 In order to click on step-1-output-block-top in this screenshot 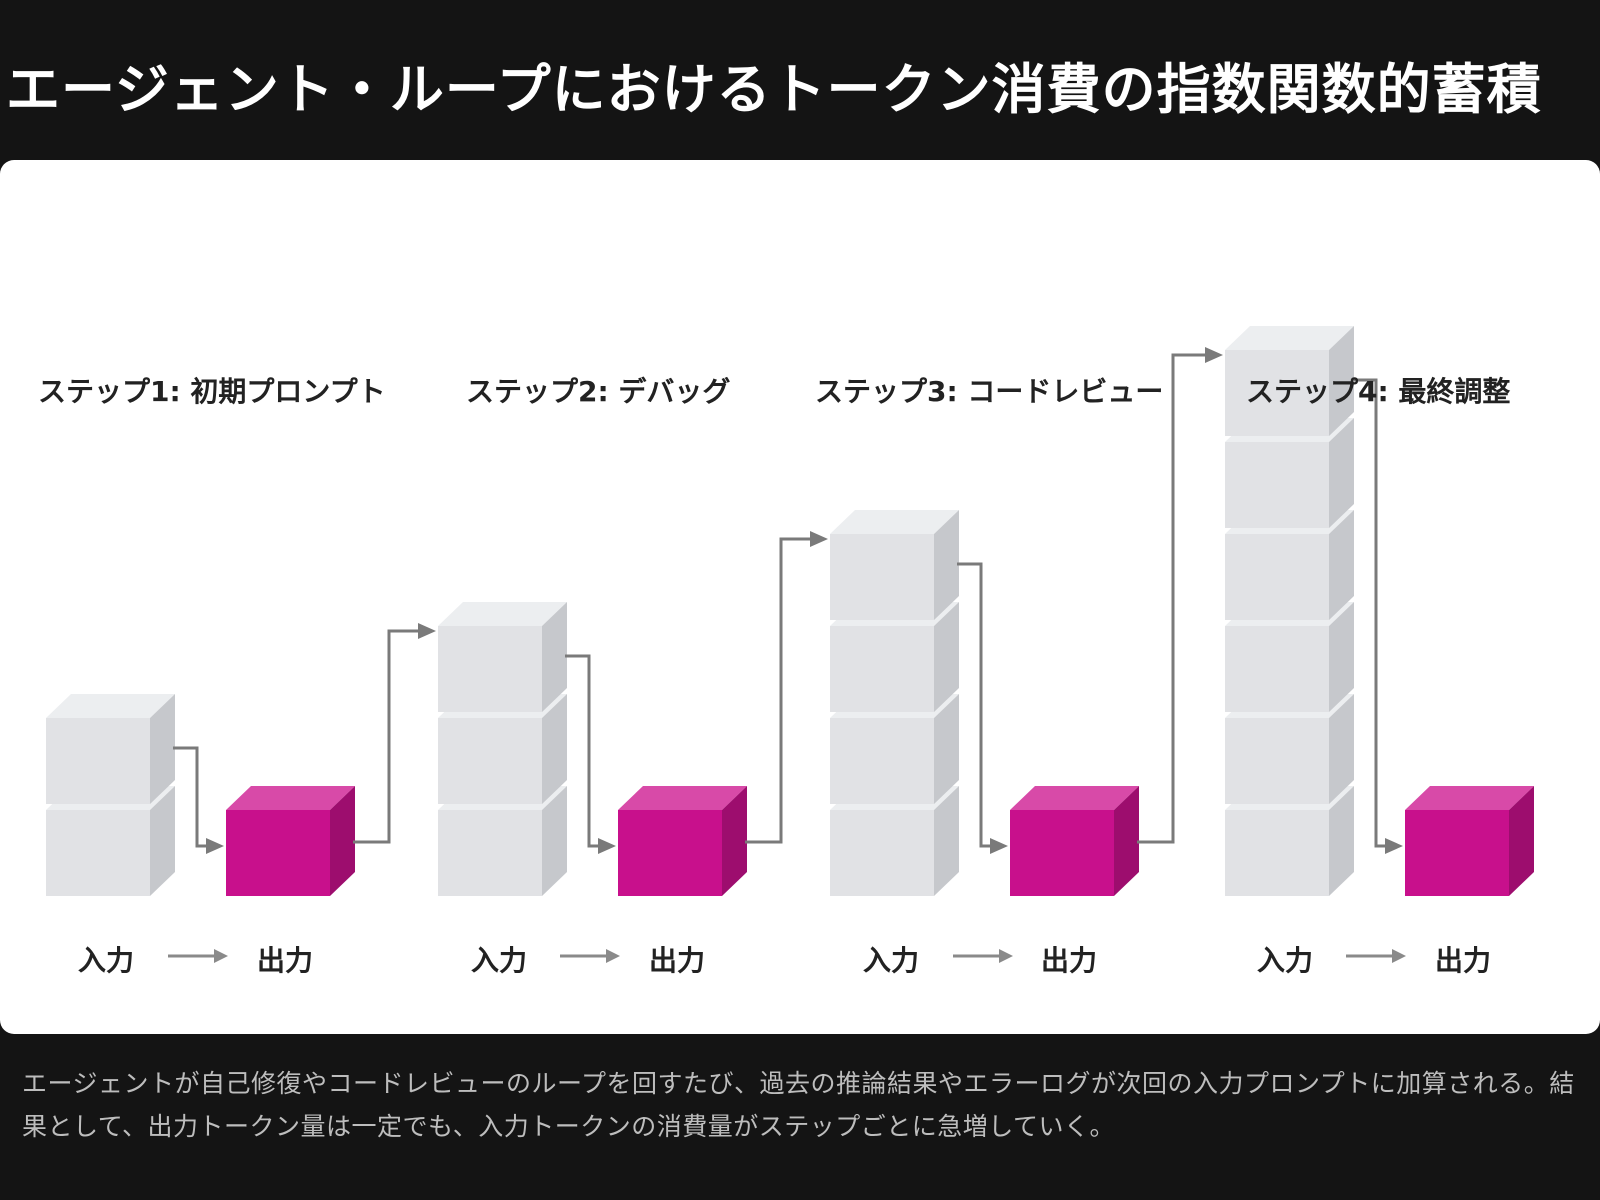, I will do `click(290, 798)`.